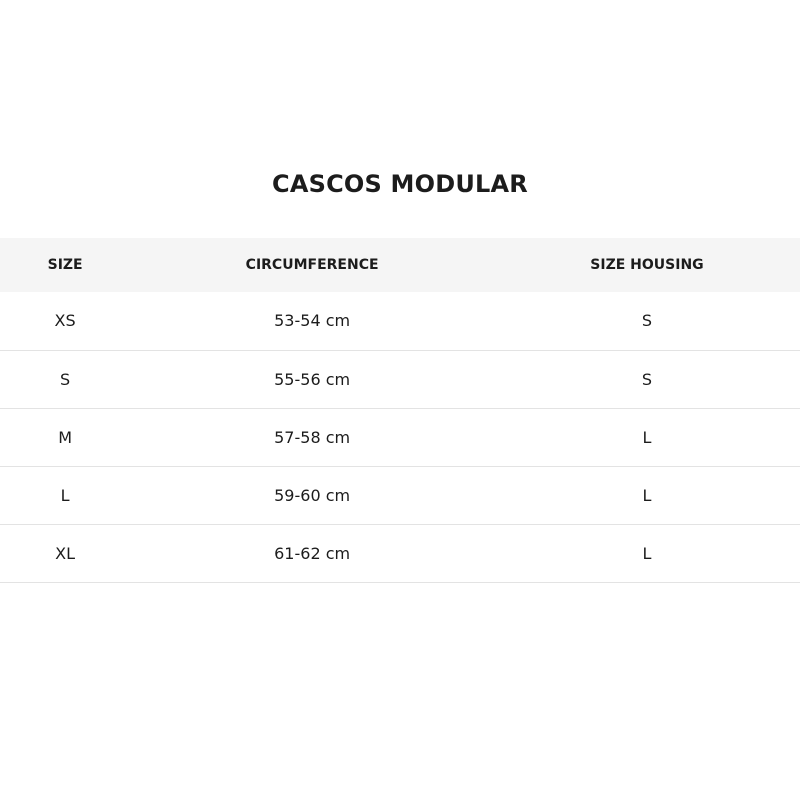  I want to click on cell-circumference: 55-56 cm, so click(312, 379).